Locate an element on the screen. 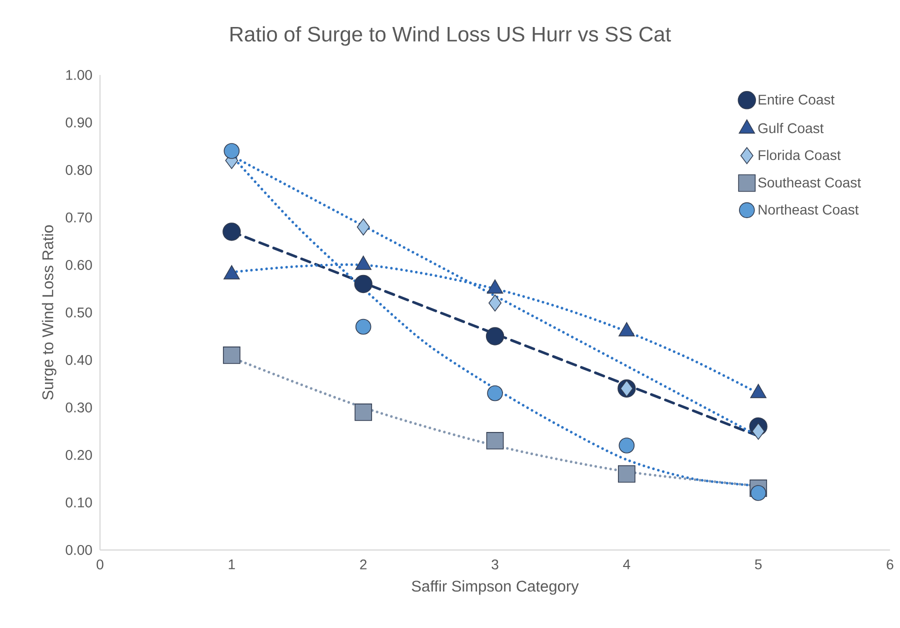  y-tick-label: 0.20 is located at coordinates (79, 455).